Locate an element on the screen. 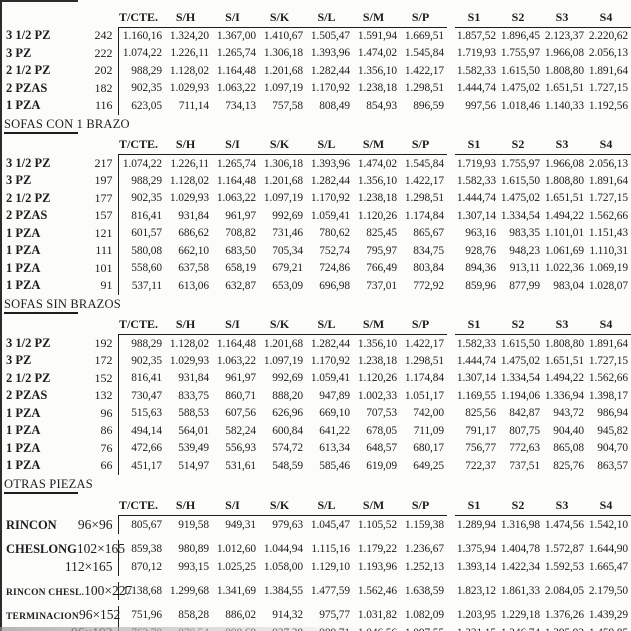 Image resolution: width=631 pixels, height=631 pixels. price-cell: 1.128,02 is located at coordinates (189, 70).